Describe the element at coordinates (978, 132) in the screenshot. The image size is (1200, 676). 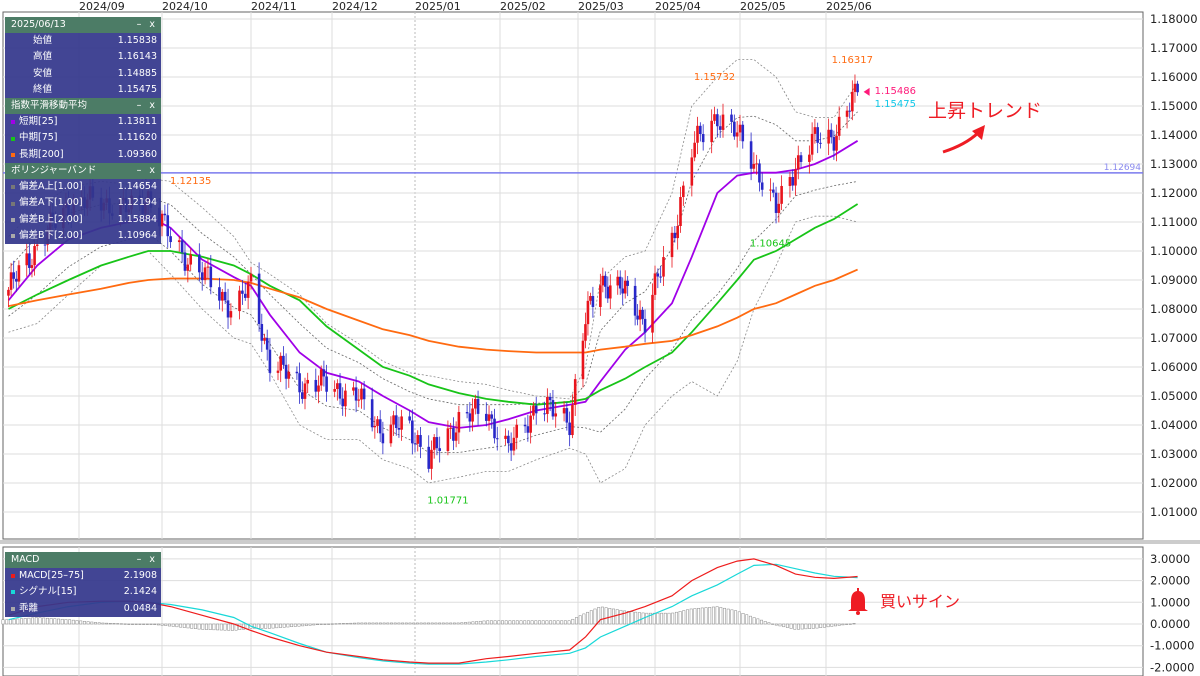
I see `arrow-head-icon` at that location.